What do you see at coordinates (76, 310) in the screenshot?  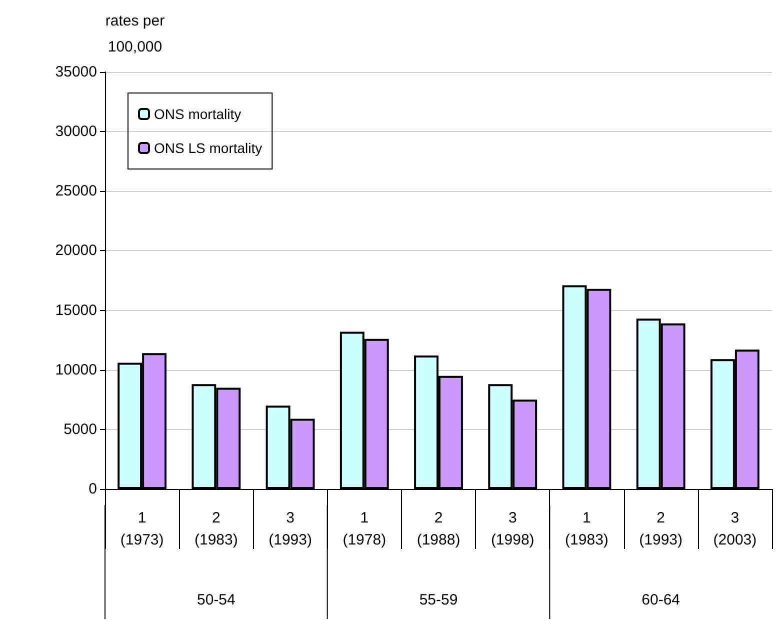 I see `y-tick-label: 15000` at bounding box center [76, 310].